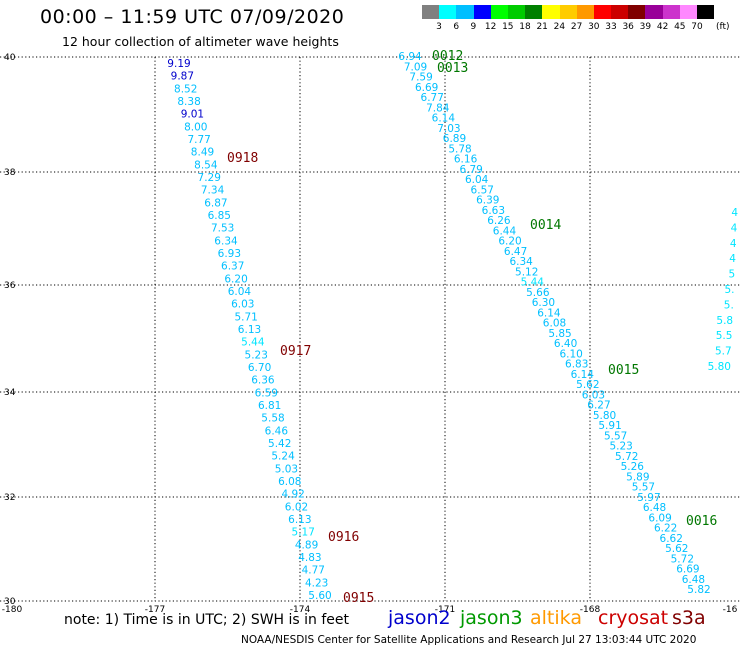 The image size is (740, 650). I want to click on wave-height-reading: 5.24, so click(283, 457).